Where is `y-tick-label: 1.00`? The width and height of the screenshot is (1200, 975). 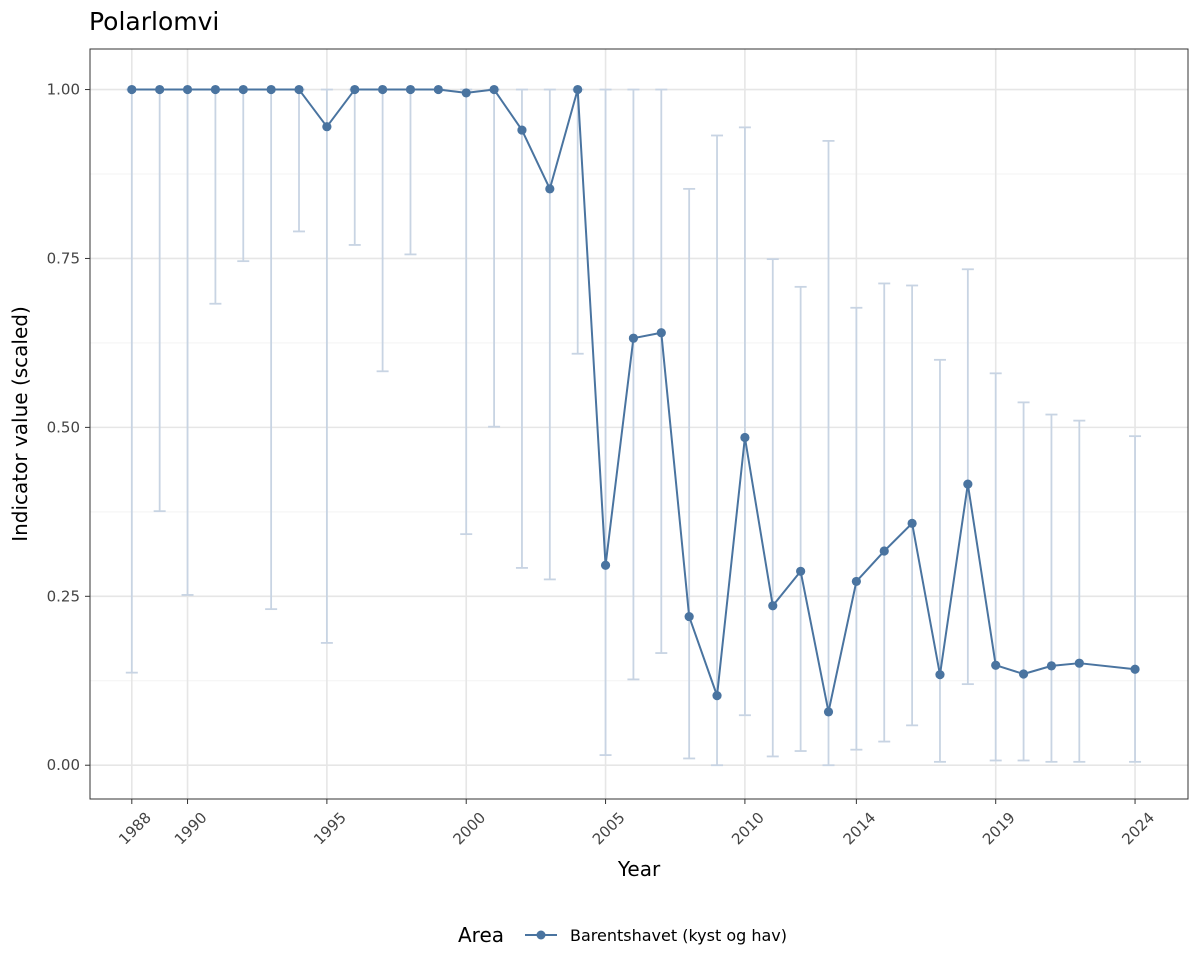
y-tick-label: 1.00 is located at coordinates (63, 90).